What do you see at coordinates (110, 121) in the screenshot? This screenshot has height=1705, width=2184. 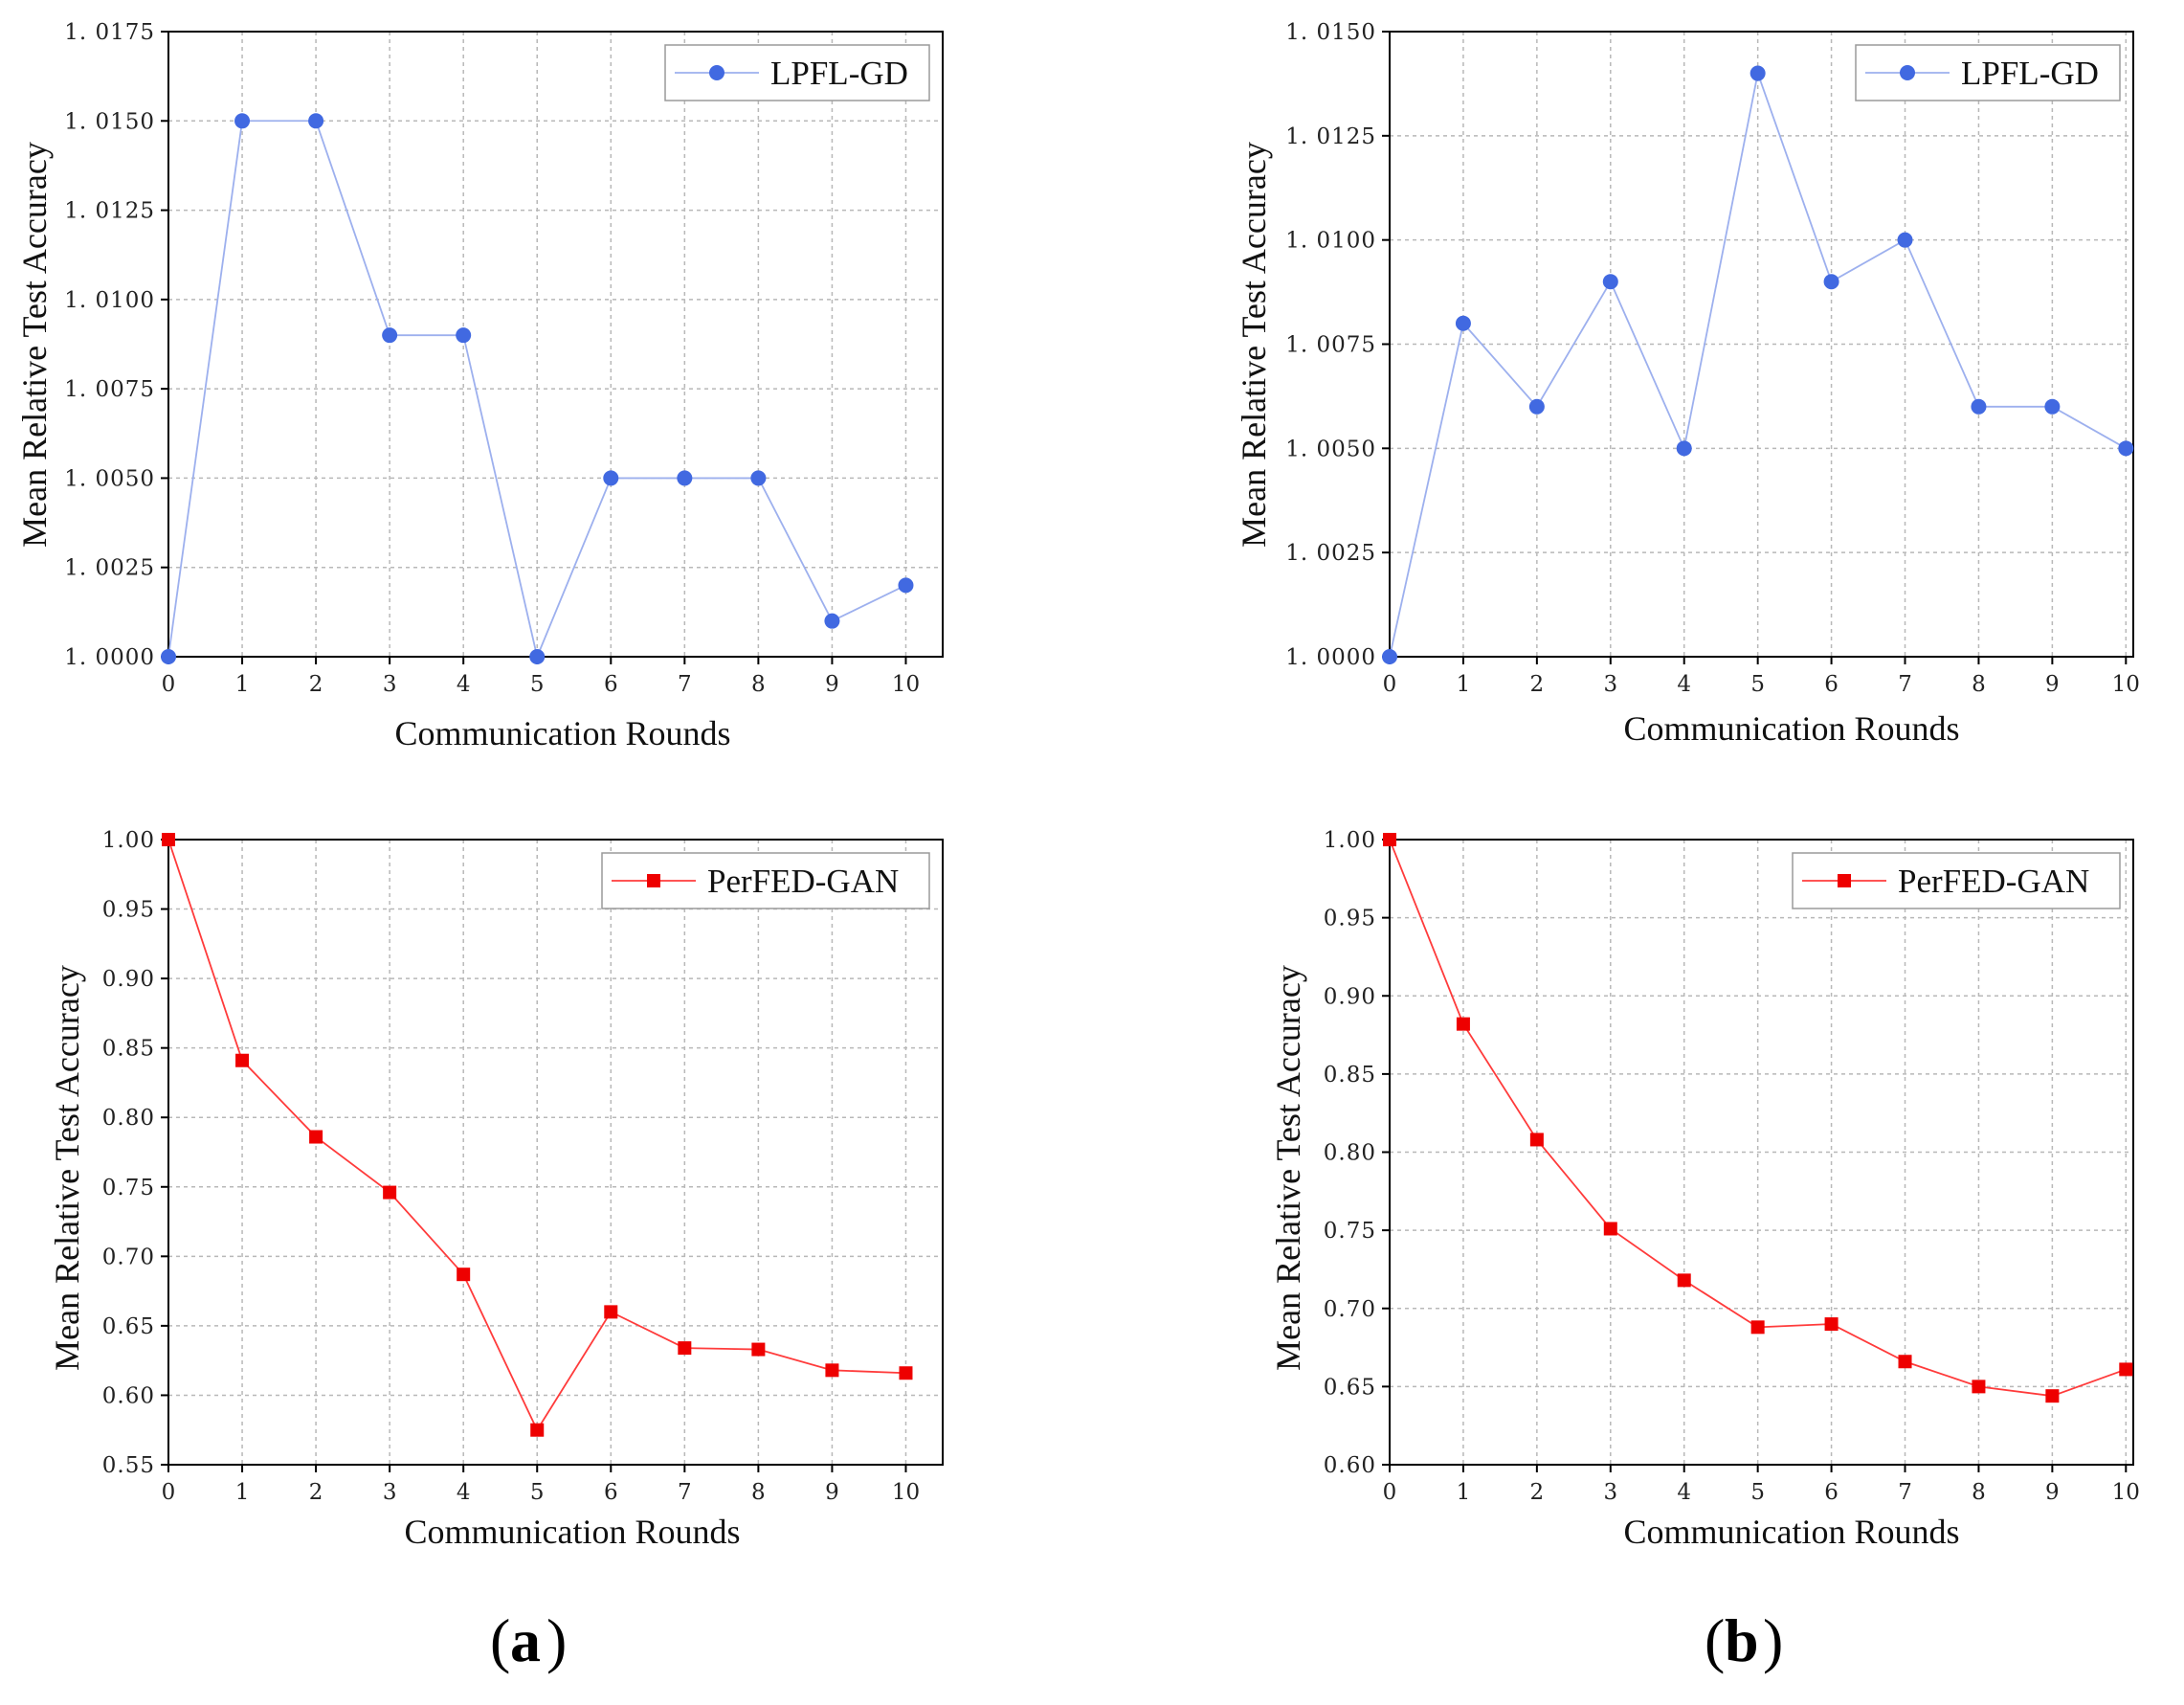 I see `y-tick-label: 1. 0150` at bounding box center [110, 121].